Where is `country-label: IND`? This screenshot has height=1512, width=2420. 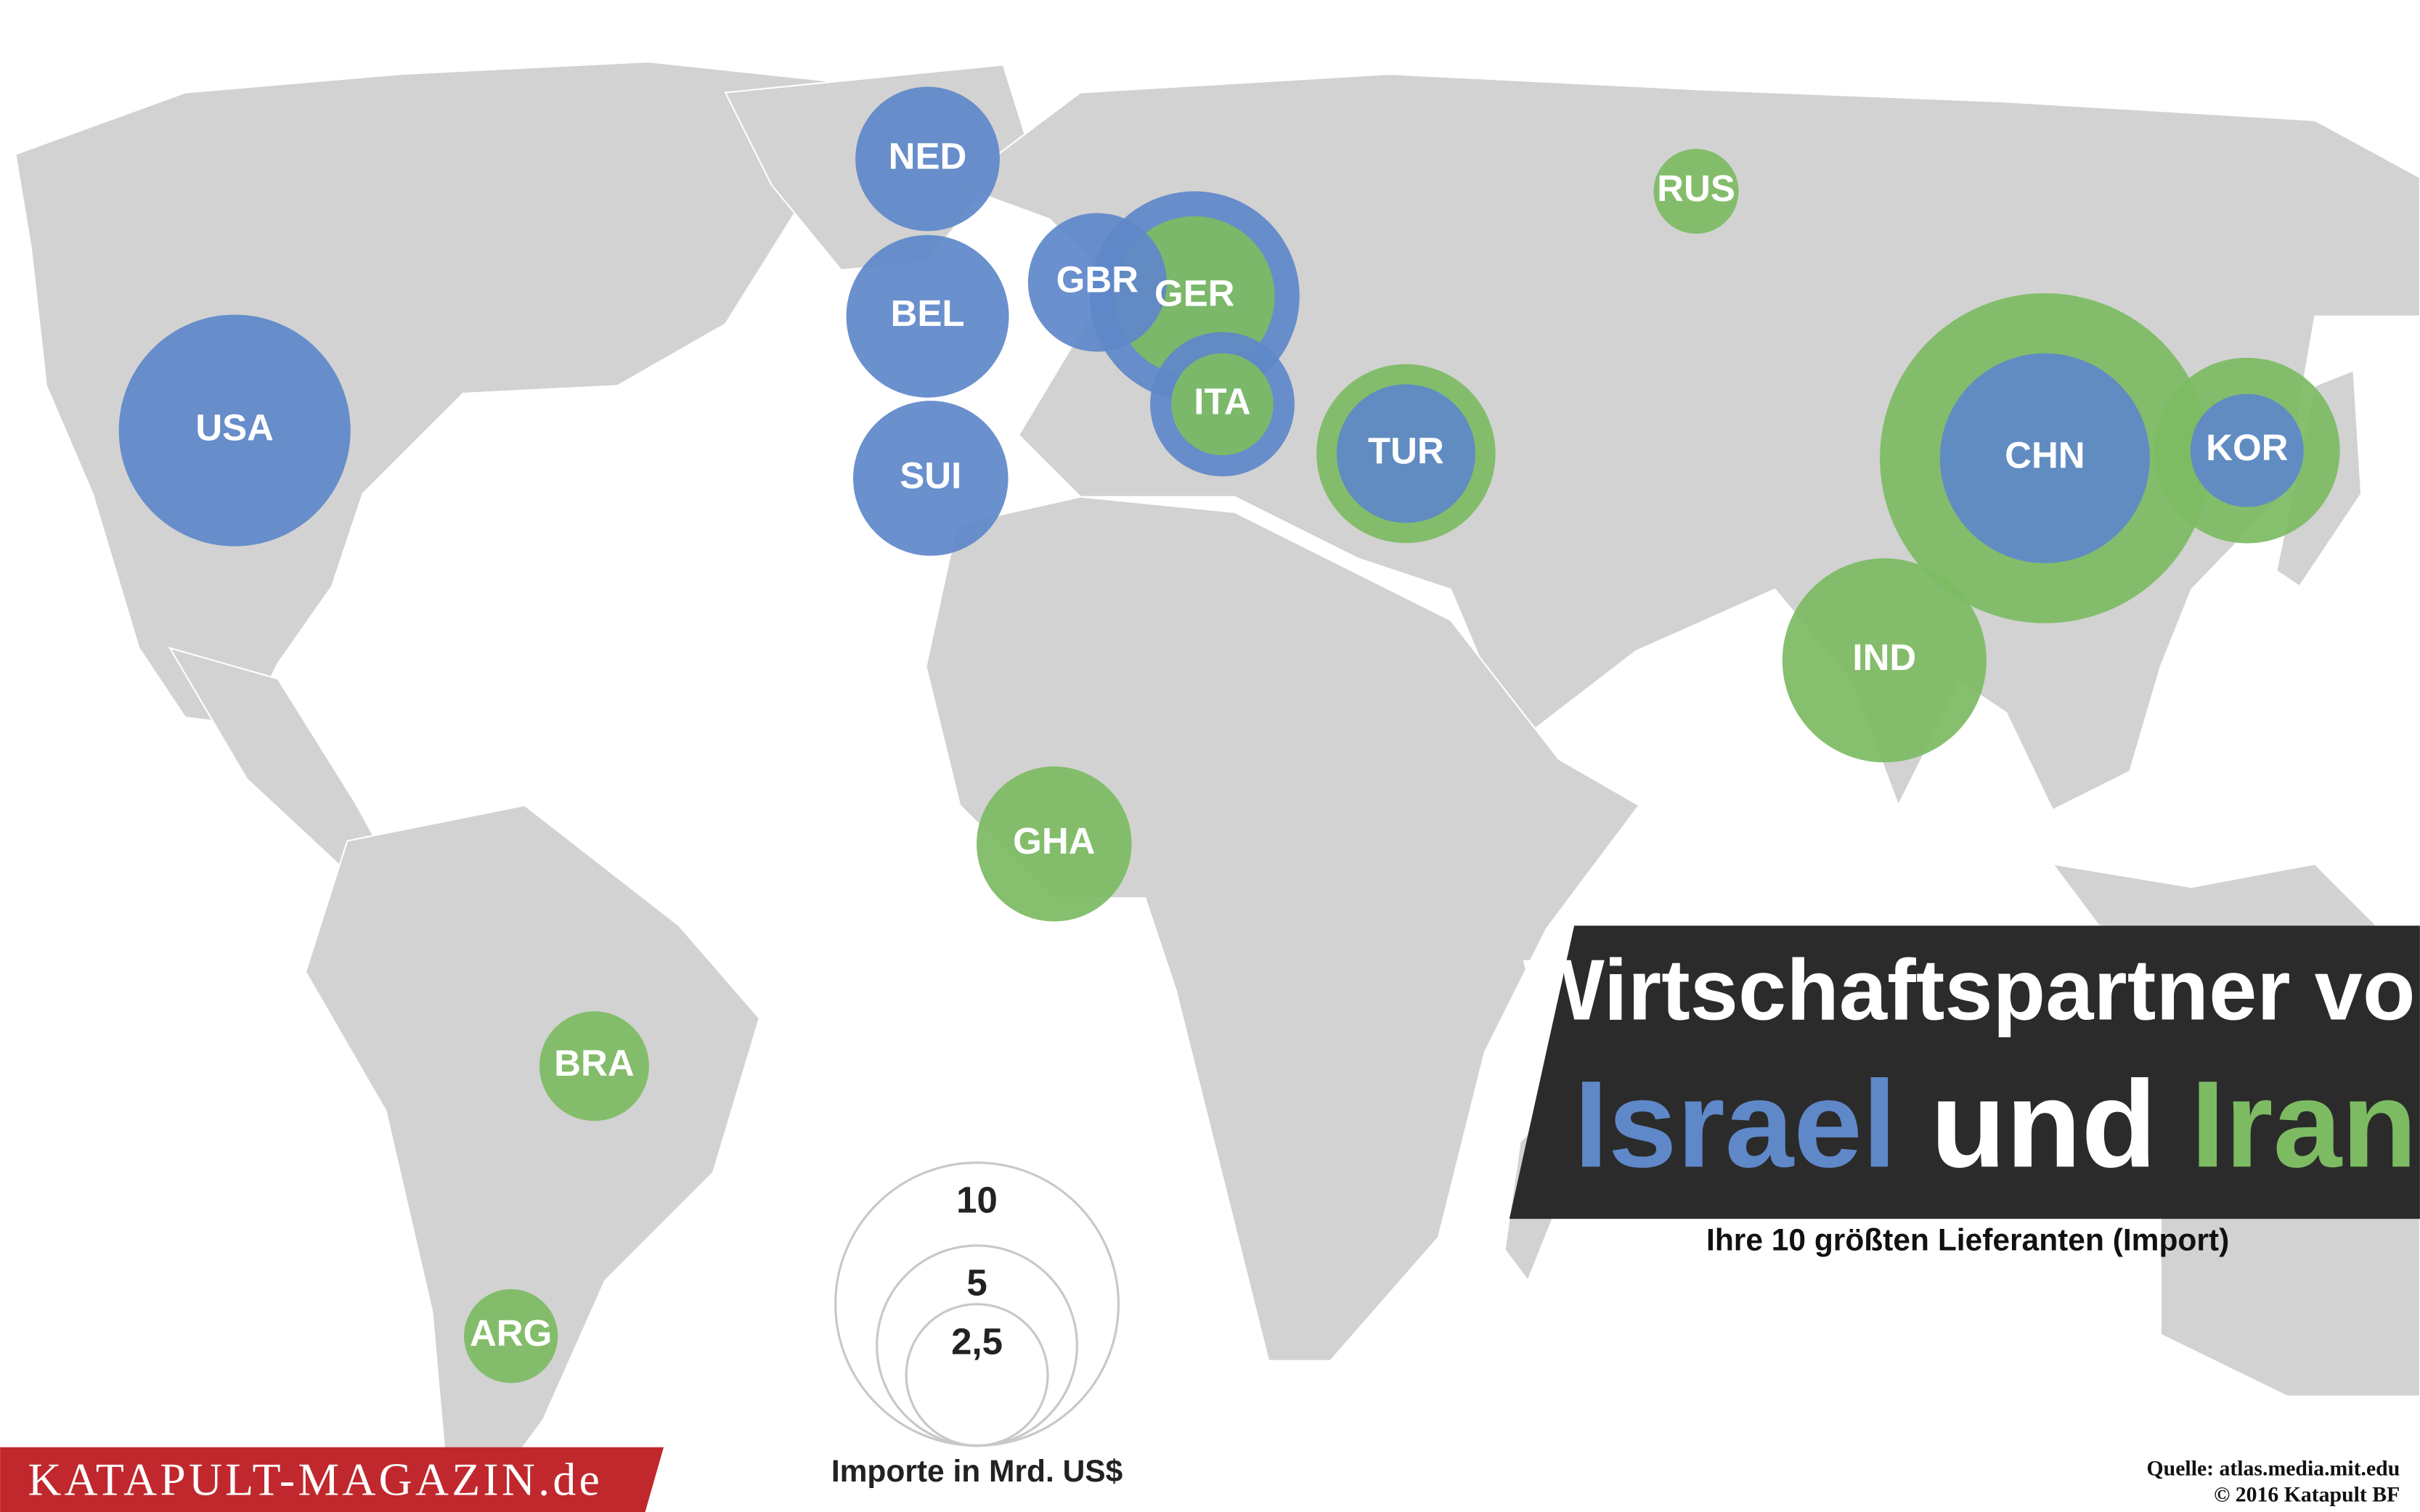 country-label: IND is located at coordinates (1884, 657).